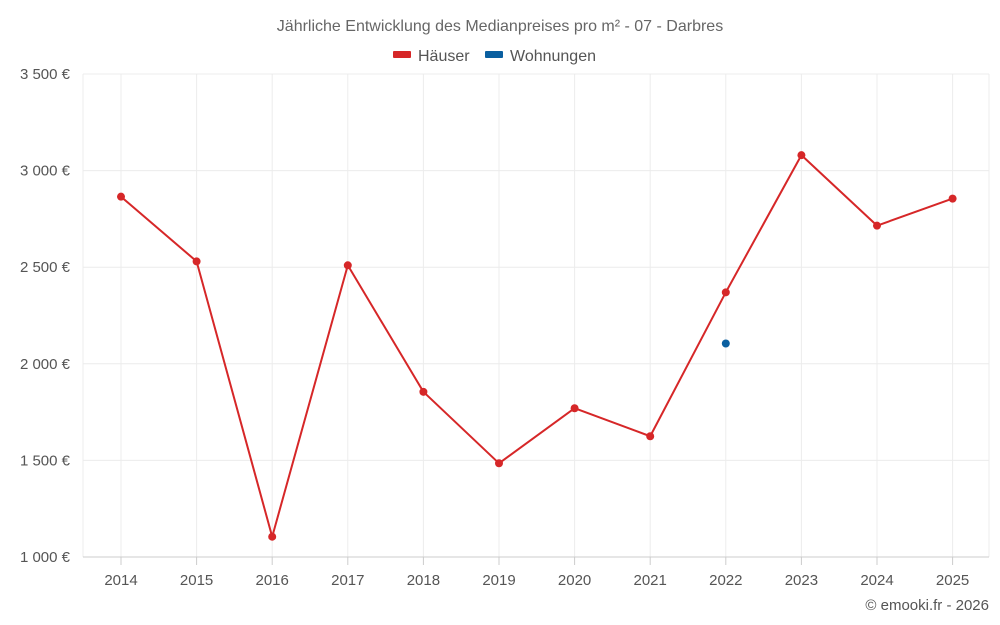  Describe the element at coordinates (498, 580) in the screenshot. I see `x-tick-label: 2019` at that location.